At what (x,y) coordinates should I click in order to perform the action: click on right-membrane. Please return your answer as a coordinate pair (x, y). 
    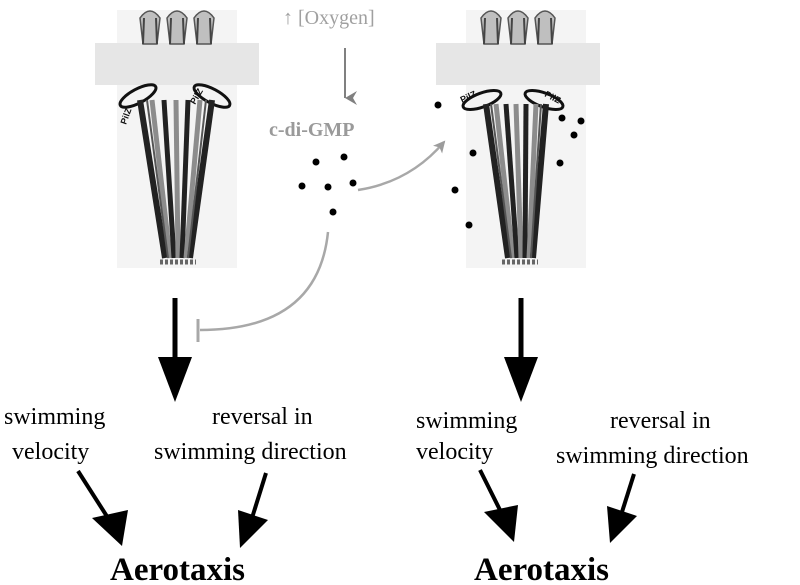
    Looking at the image, I should click on (518, 64).